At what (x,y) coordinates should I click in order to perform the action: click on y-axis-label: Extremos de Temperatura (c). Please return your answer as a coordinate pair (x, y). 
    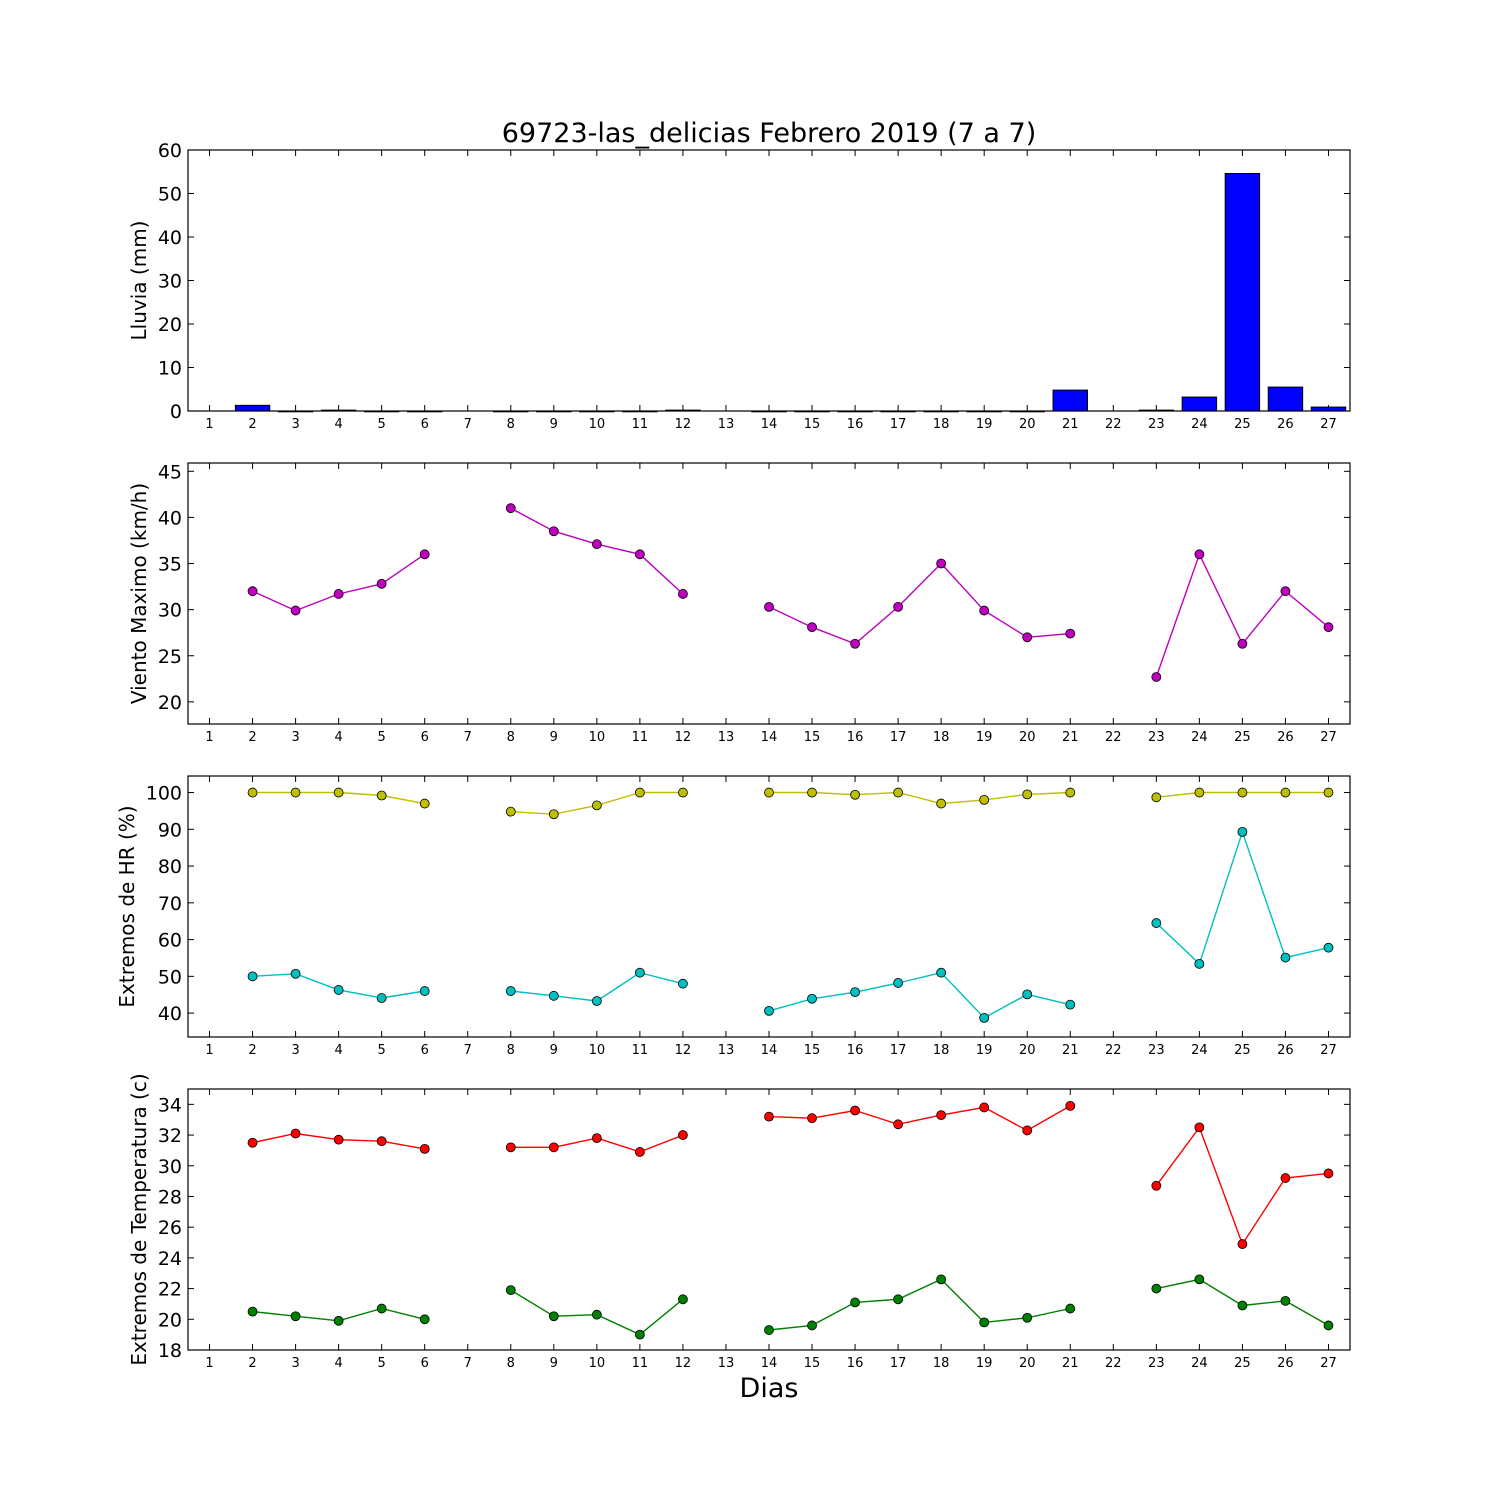
    Looking at the image, I should click on (139, 1219).